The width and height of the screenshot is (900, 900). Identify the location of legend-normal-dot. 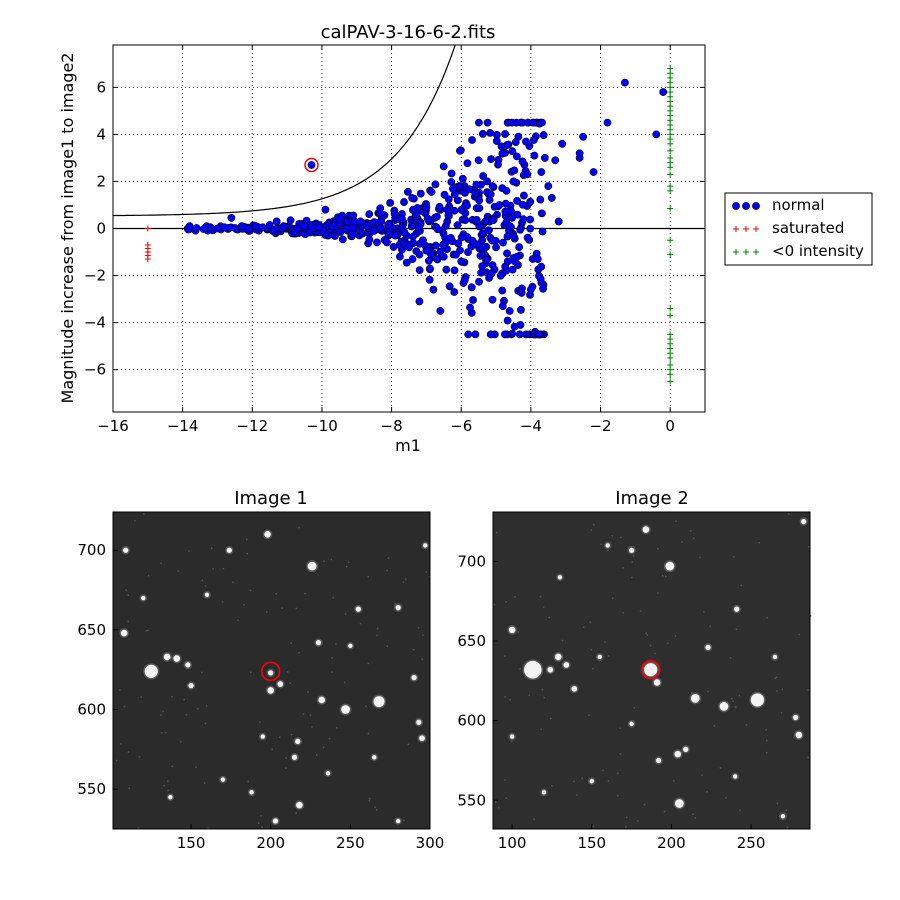
(746, 206).